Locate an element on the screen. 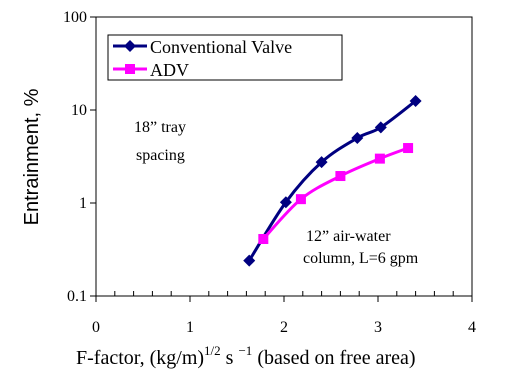 The image size is (530, 373). legend-marker-adv is located at coordinates (130, 69).